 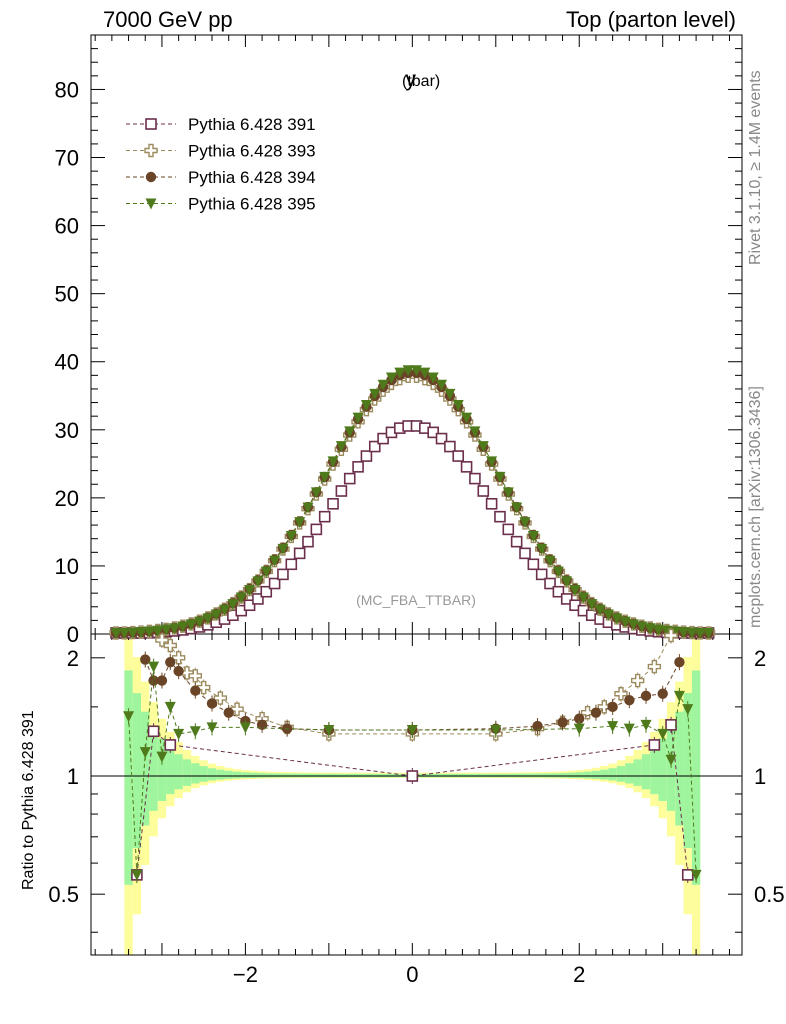 I want to click on main-y-tick-label: 10, so click(x=67, y=566).